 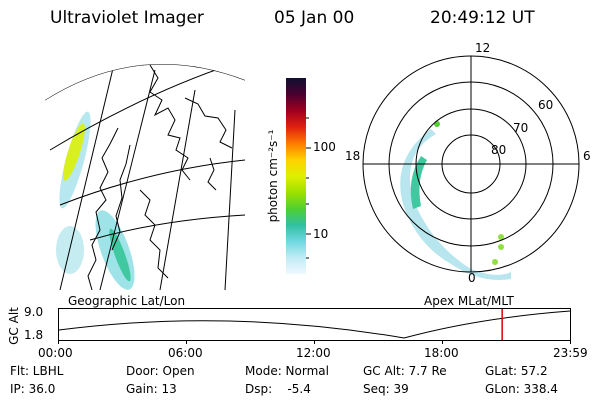 What do you see at coordinates (33, 389) in the screenshot?
I see `ip-readout: IP: 36.0` at bounding box center [33, 389].